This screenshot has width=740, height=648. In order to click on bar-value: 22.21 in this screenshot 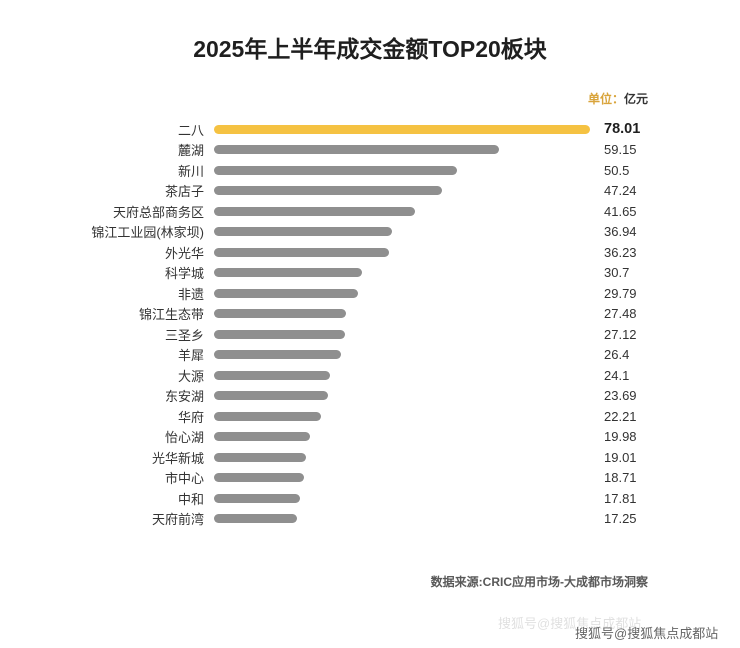, I will do `click(620, 416)`.